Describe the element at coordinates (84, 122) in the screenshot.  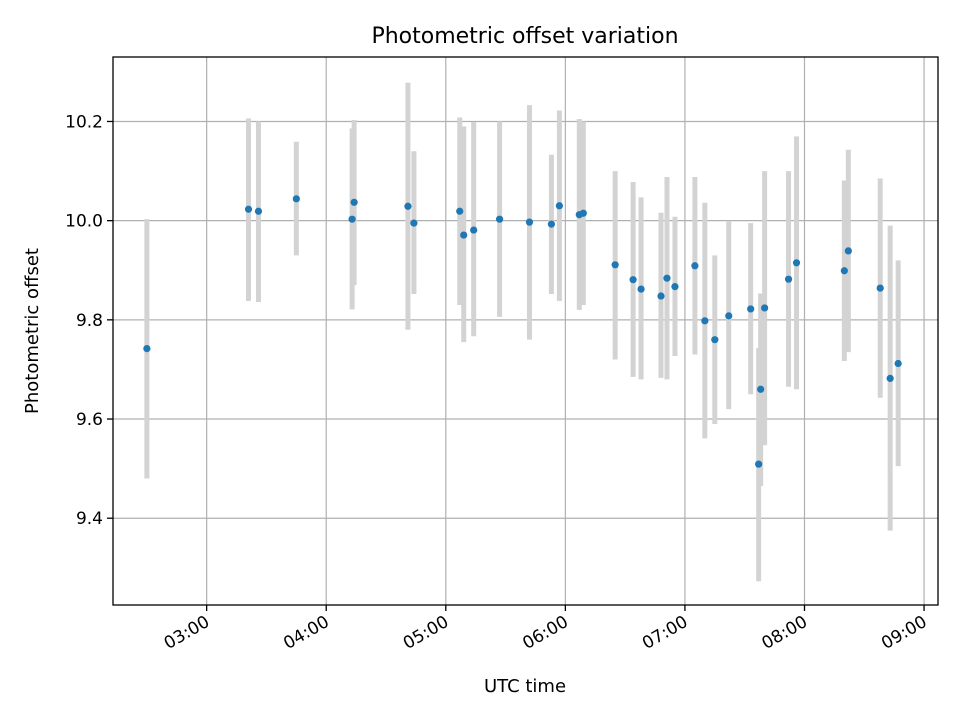
I see `y-tick-label: 10.2` at that location.